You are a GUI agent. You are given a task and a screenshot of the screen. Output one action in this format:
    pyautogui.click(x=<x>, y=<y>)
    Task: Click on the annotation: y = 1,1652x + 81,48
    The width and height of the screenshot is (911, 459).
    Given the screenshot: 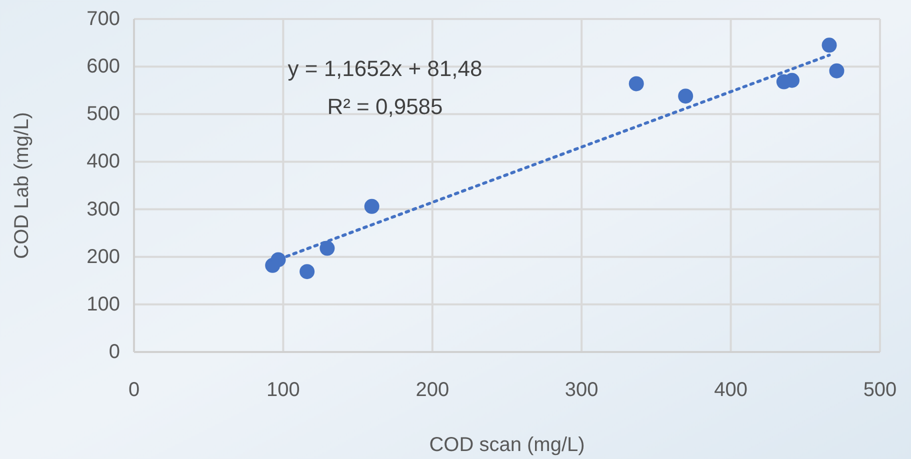 What is the action you would take?
    pyautogui.click(x=385, y=68)
    